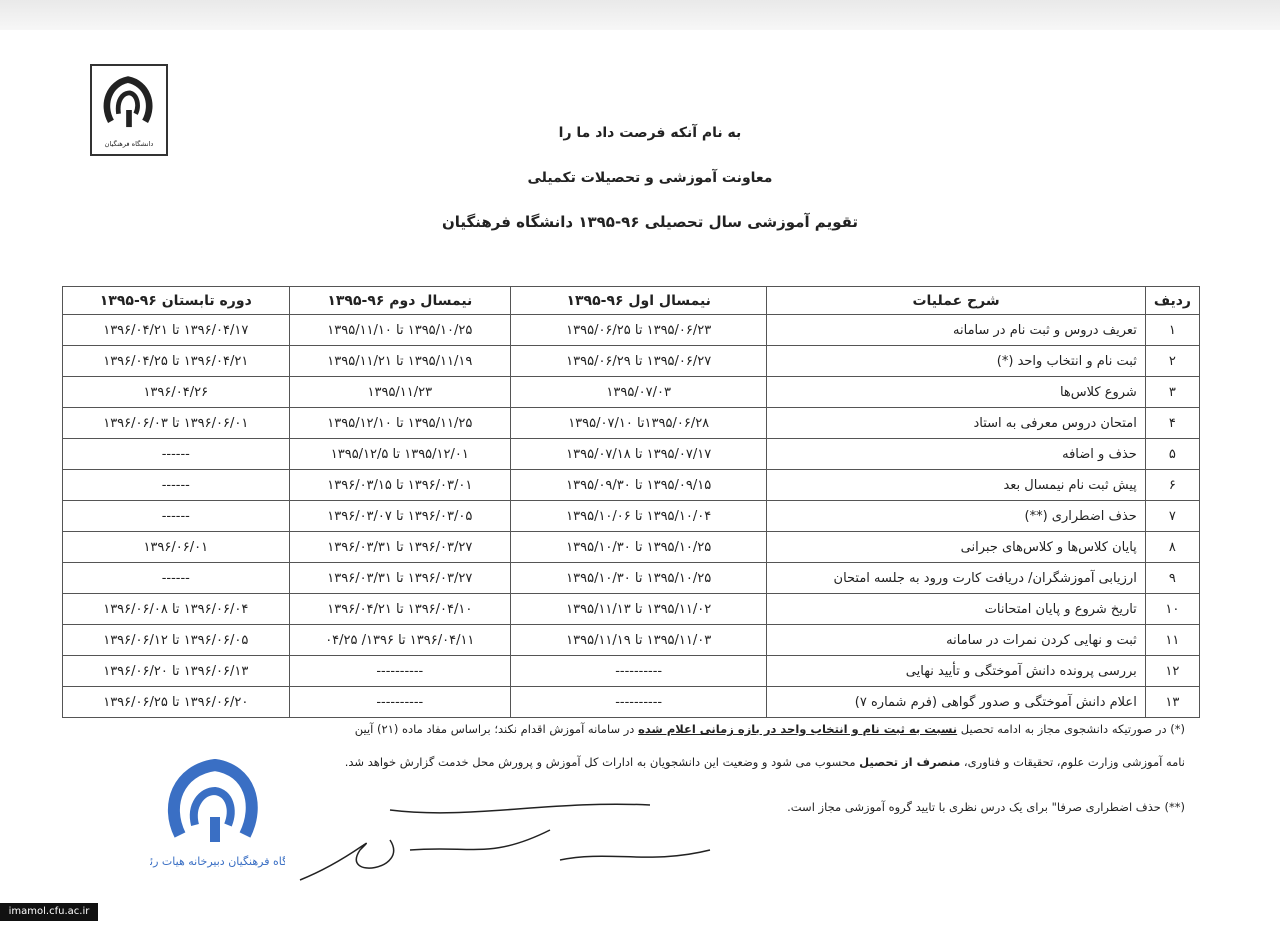 This screenshot has width=1280, height=930. Describe the element at coordinates (176, 547) in the screenshot. I see `summer-date: ۱۳۹۶/۰۶/۰۱` at that location.